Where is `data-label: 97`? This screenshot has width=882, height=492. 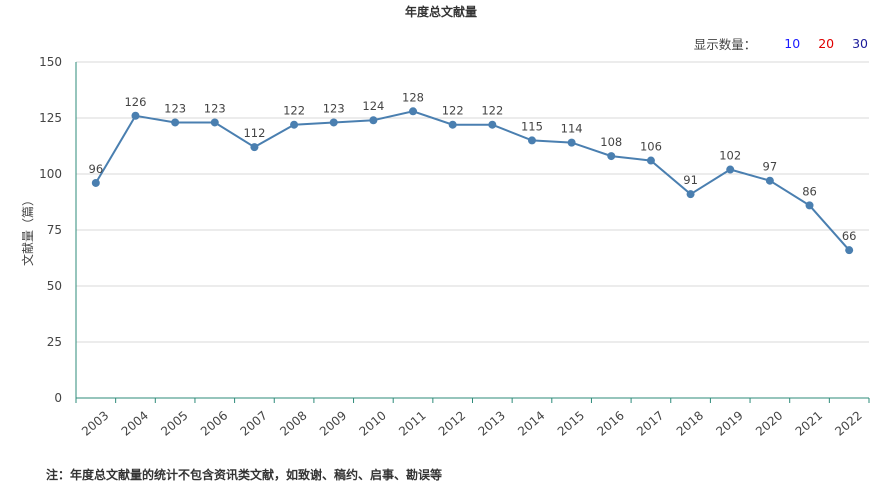
data-label: 97 is located at coordinates (770, 167).